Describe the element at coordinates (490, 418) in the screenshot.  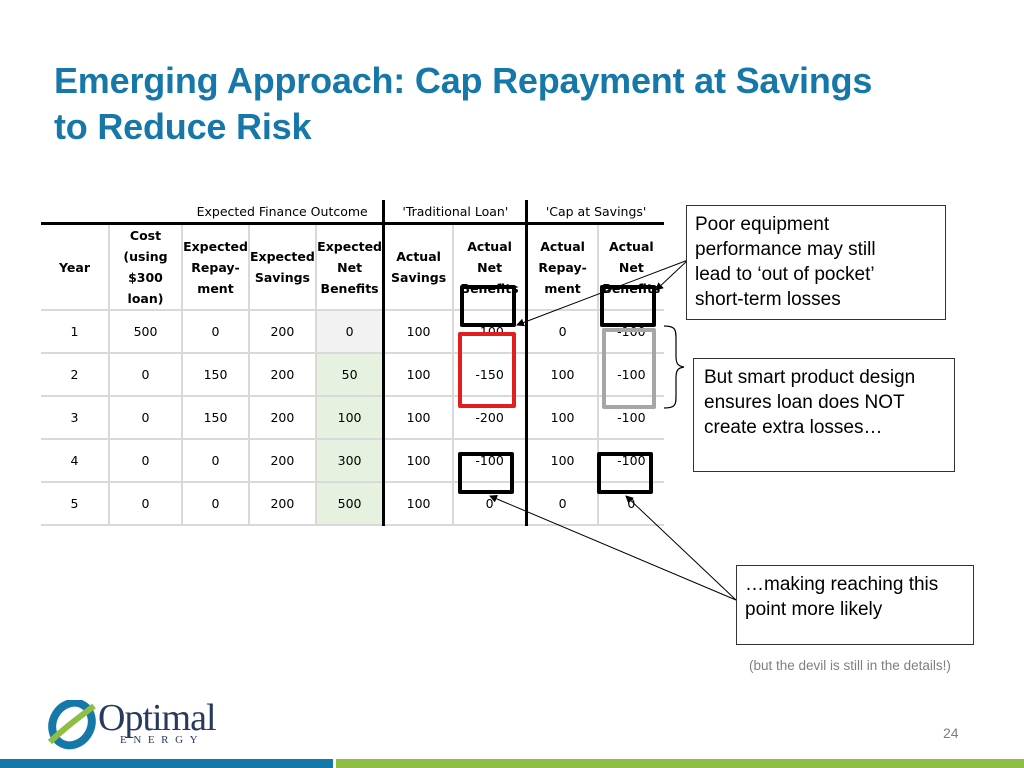
I see `cell-actual-net-benefits: -200` at that location.